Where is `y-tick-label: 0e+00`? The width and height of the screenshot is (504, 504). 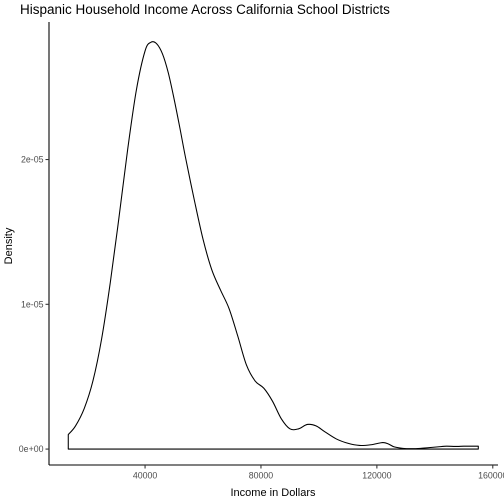
y-tick-label: 0e+00 is located at coordinates (31, 449).